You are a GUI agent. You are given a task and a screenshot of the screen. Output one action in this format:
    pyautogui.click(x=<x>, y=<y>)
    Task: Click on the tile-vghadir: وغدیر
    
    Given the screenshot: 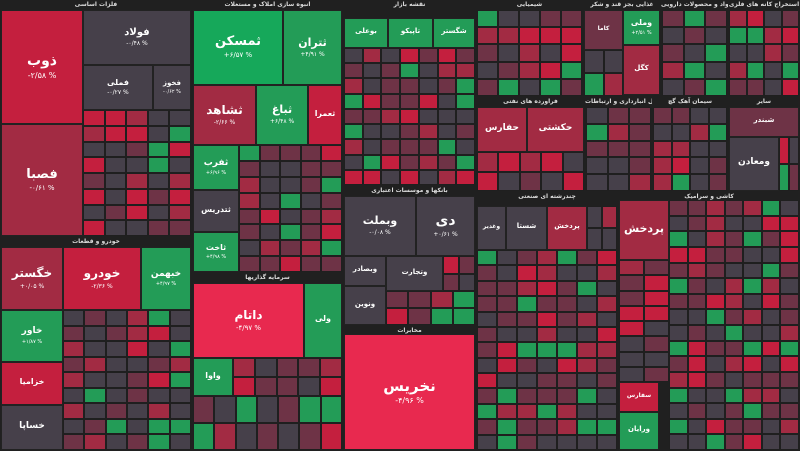 What is the action you would take?
    pyautogui.click(x=491, y=228)
    